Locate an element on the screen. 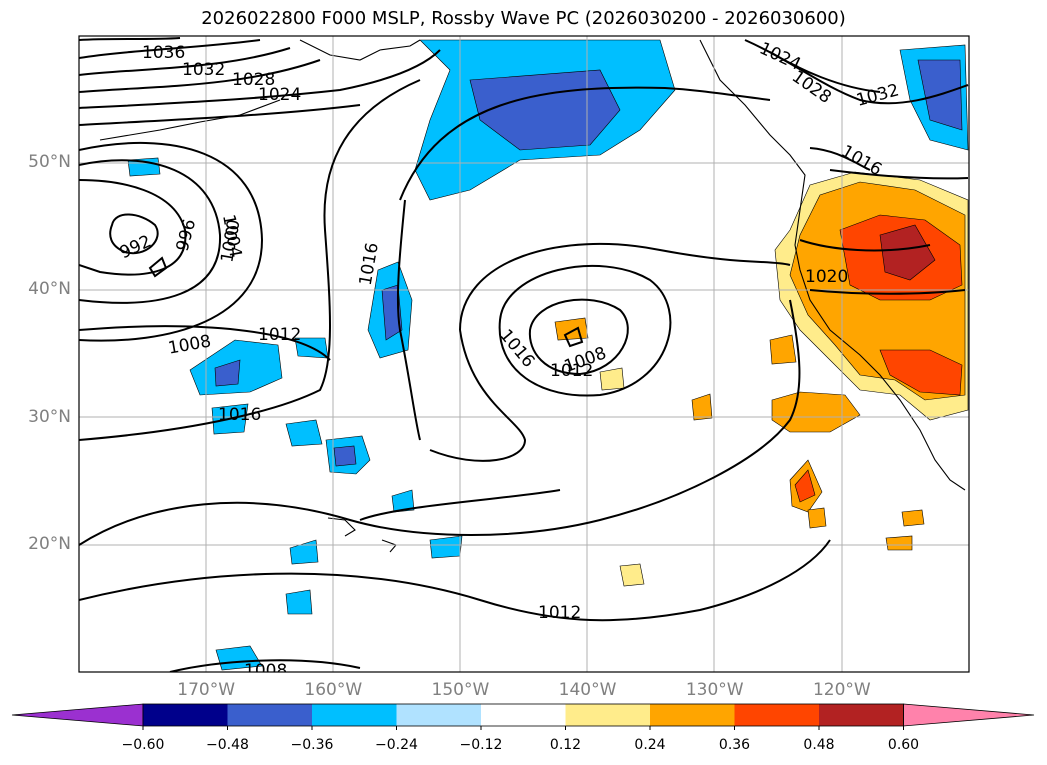 Image resolution: width=1047 pixels, height=765 pixels. lon-label: 160°W is located at coordinates (333, 690).